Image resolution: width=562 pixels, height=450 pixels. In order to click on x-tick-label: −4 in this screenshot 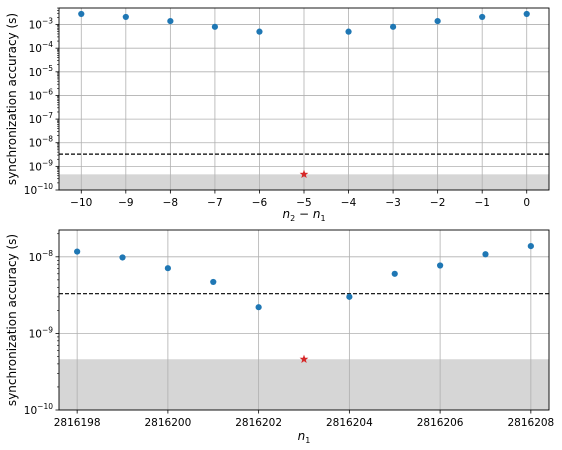, I will do `click(349, 203)`.